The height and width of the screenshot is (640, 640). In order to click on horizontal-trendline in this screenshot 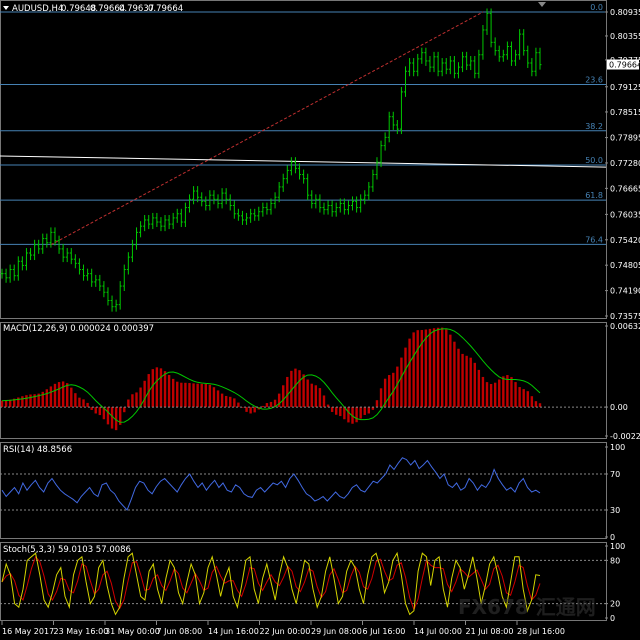, I will do `click(303, 161)`.